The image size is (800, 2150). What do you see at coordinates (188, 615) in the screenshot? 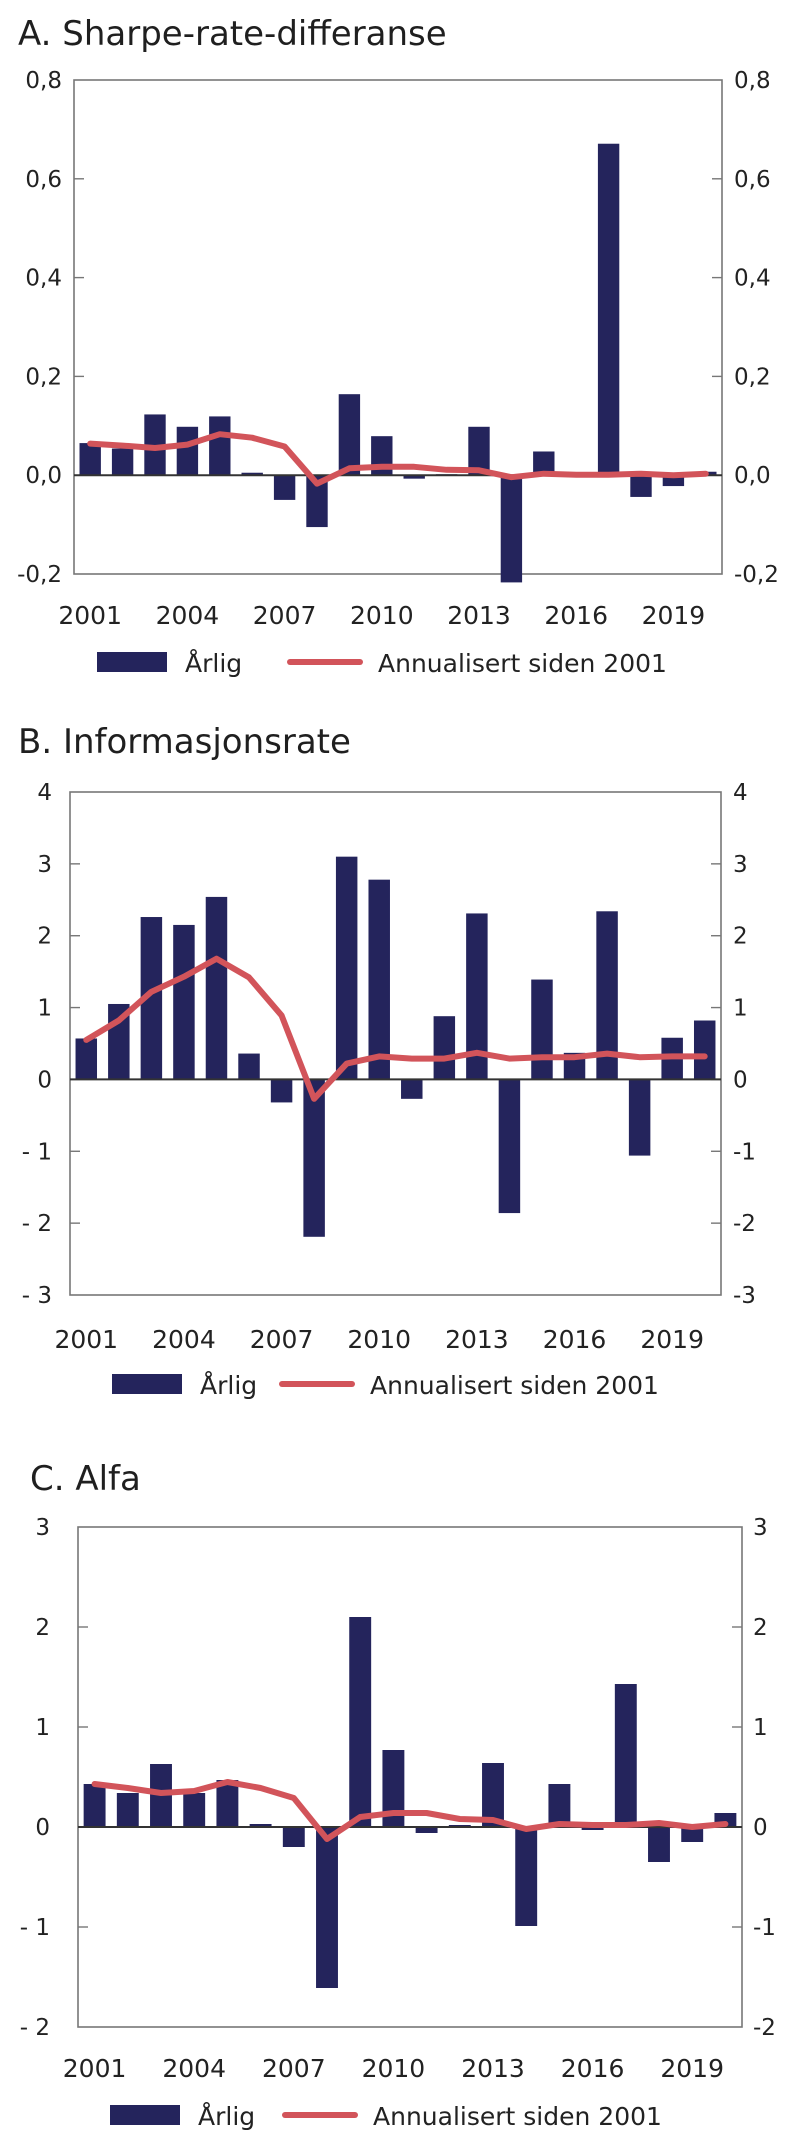
I see `panel-a-xtick-label: 2004` at bounding box center [188, 615].